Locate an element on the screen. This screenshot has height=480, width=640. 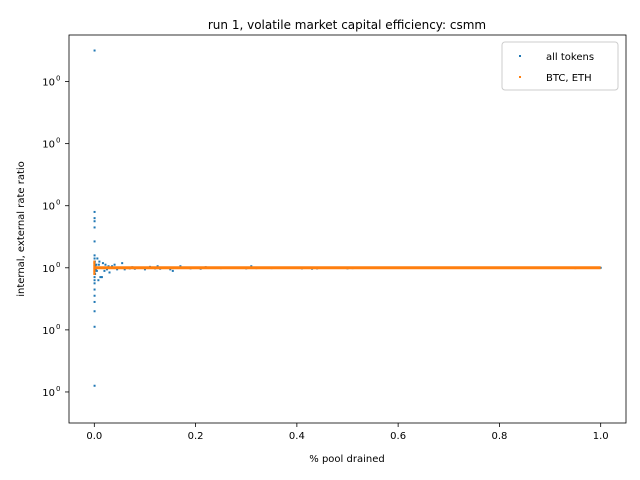
legend-label-all-tokens: all tokens is located at coordinates (570, 57).